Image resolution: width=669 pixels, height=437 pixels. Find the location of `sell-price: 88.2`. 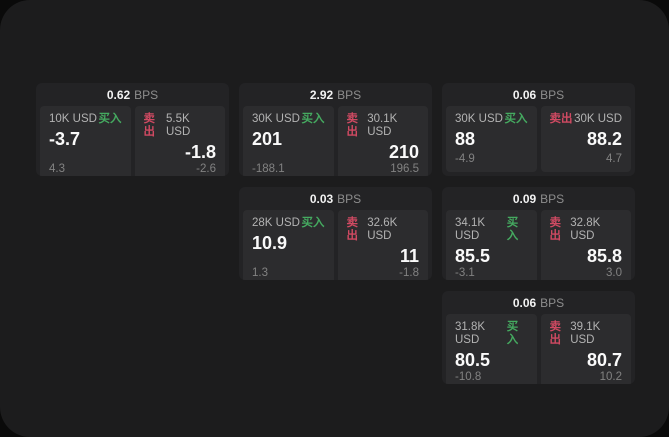

sell-price: 88.2 is located at coordinates (604, 139).